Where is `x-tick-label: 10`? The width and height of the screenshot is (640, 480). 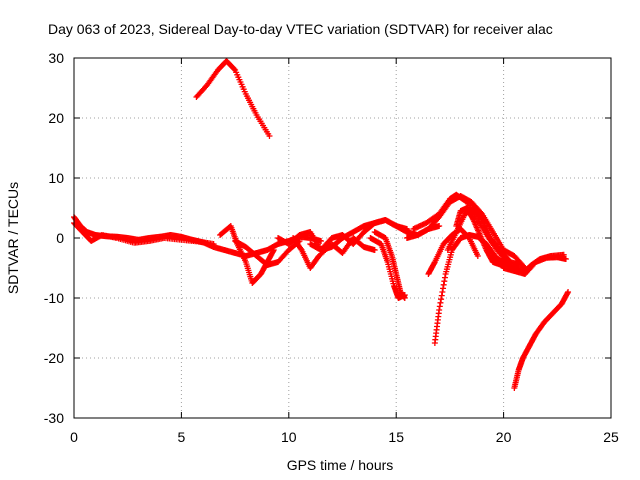
x-tick-label: 10 is located at coordinates (289, 437).